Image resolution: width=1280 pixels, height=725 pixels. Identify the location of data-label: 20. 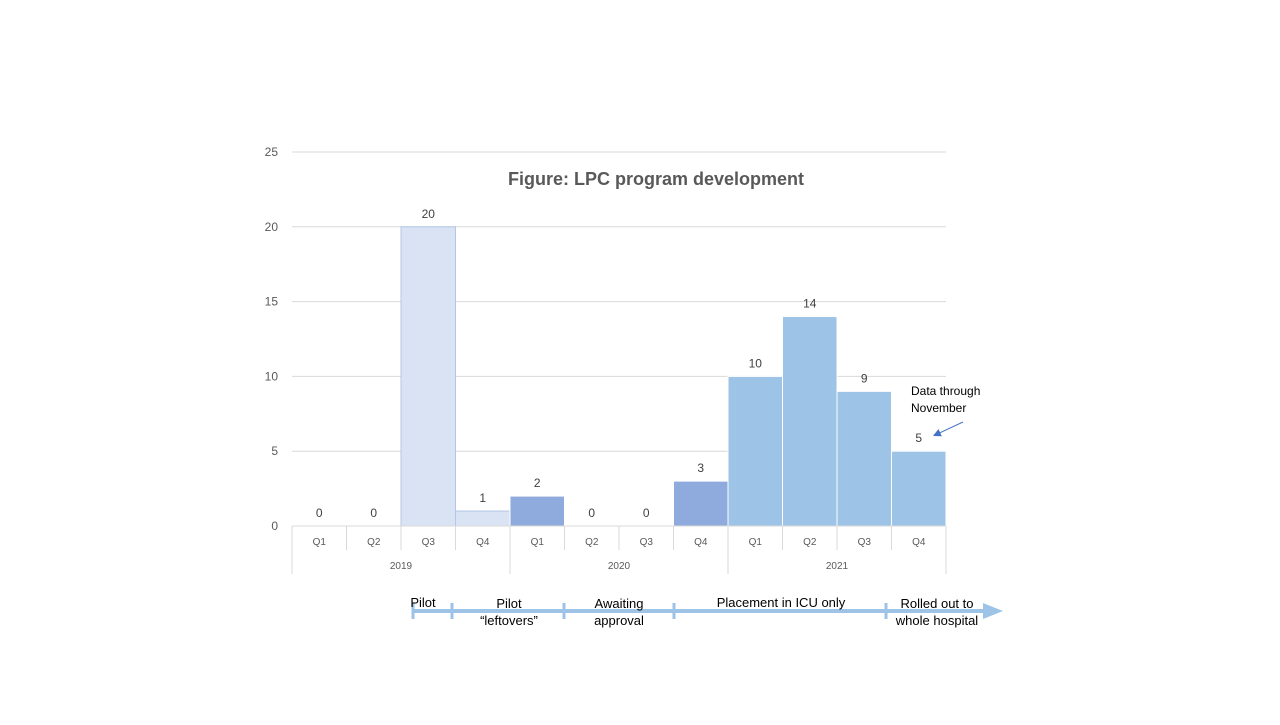
(429, 214).